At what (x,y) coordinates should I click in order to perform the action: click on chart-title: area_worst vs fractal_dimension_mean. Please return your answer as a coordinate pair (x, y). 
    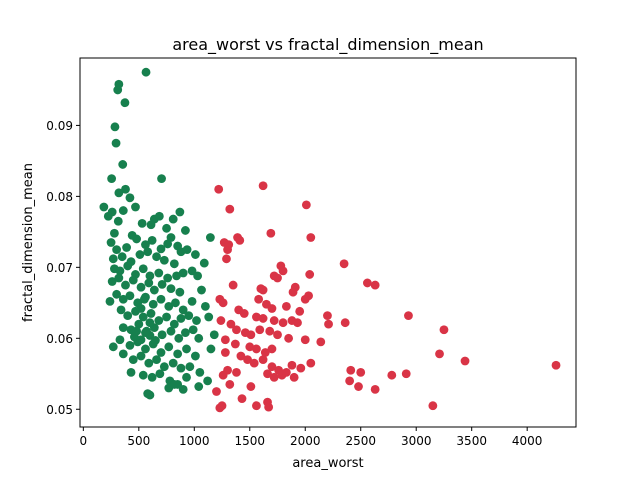
    Looking at the image, I should click on (327, 45).